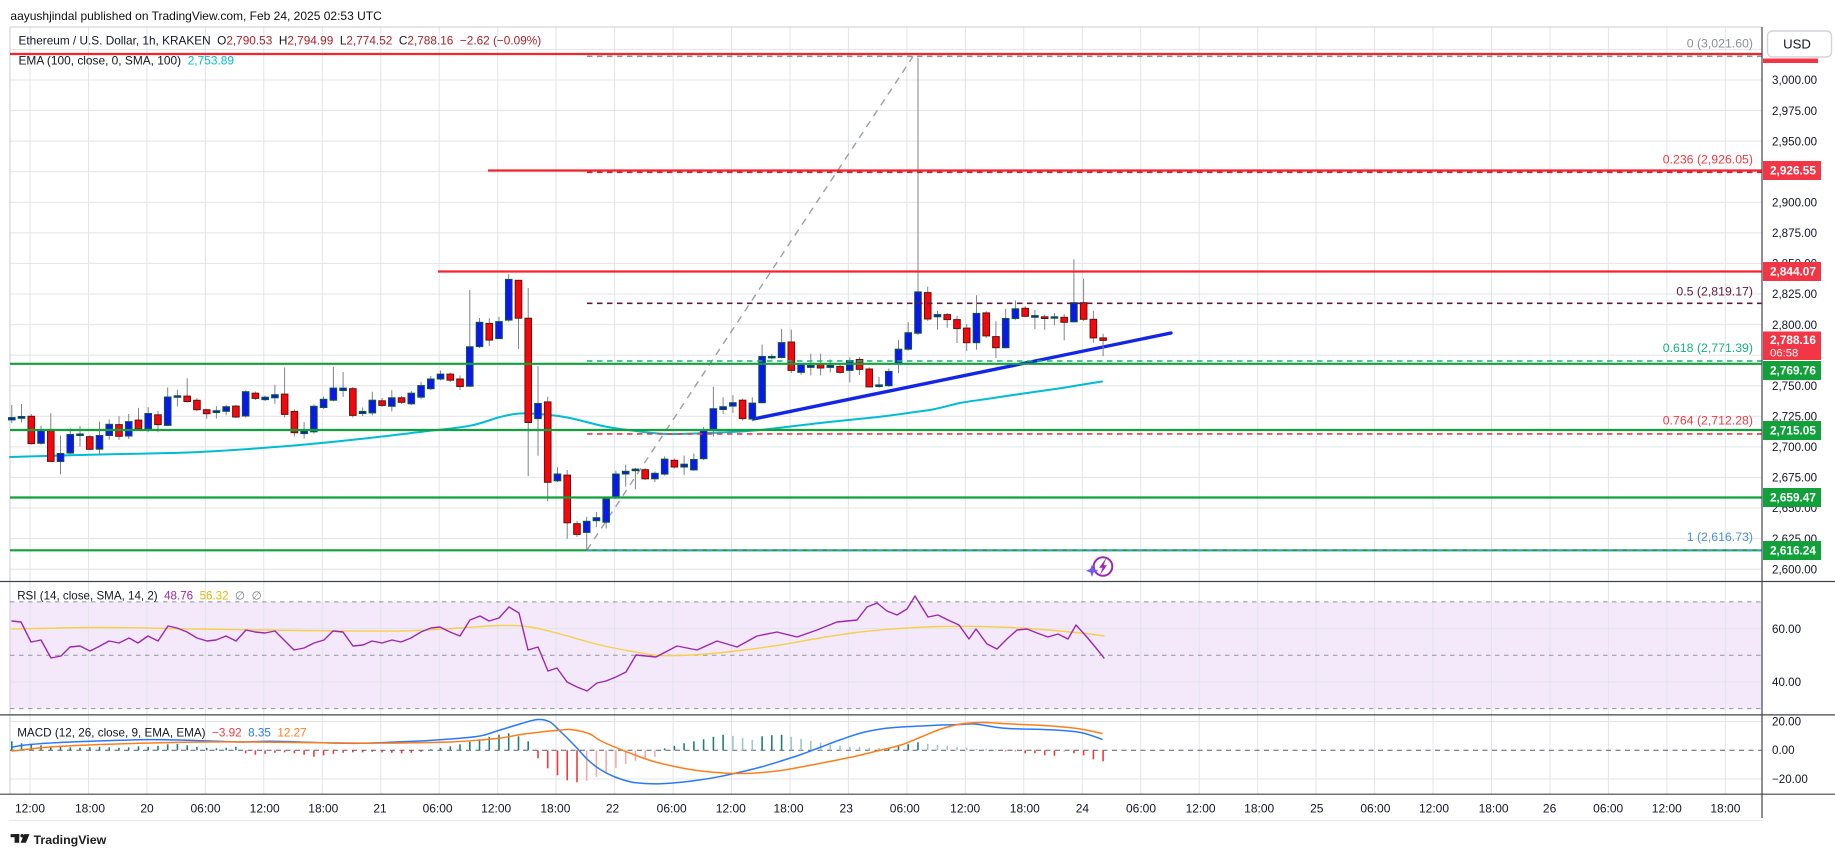  I want to click on svg-text: 2,788.16, so click(1793, 340).